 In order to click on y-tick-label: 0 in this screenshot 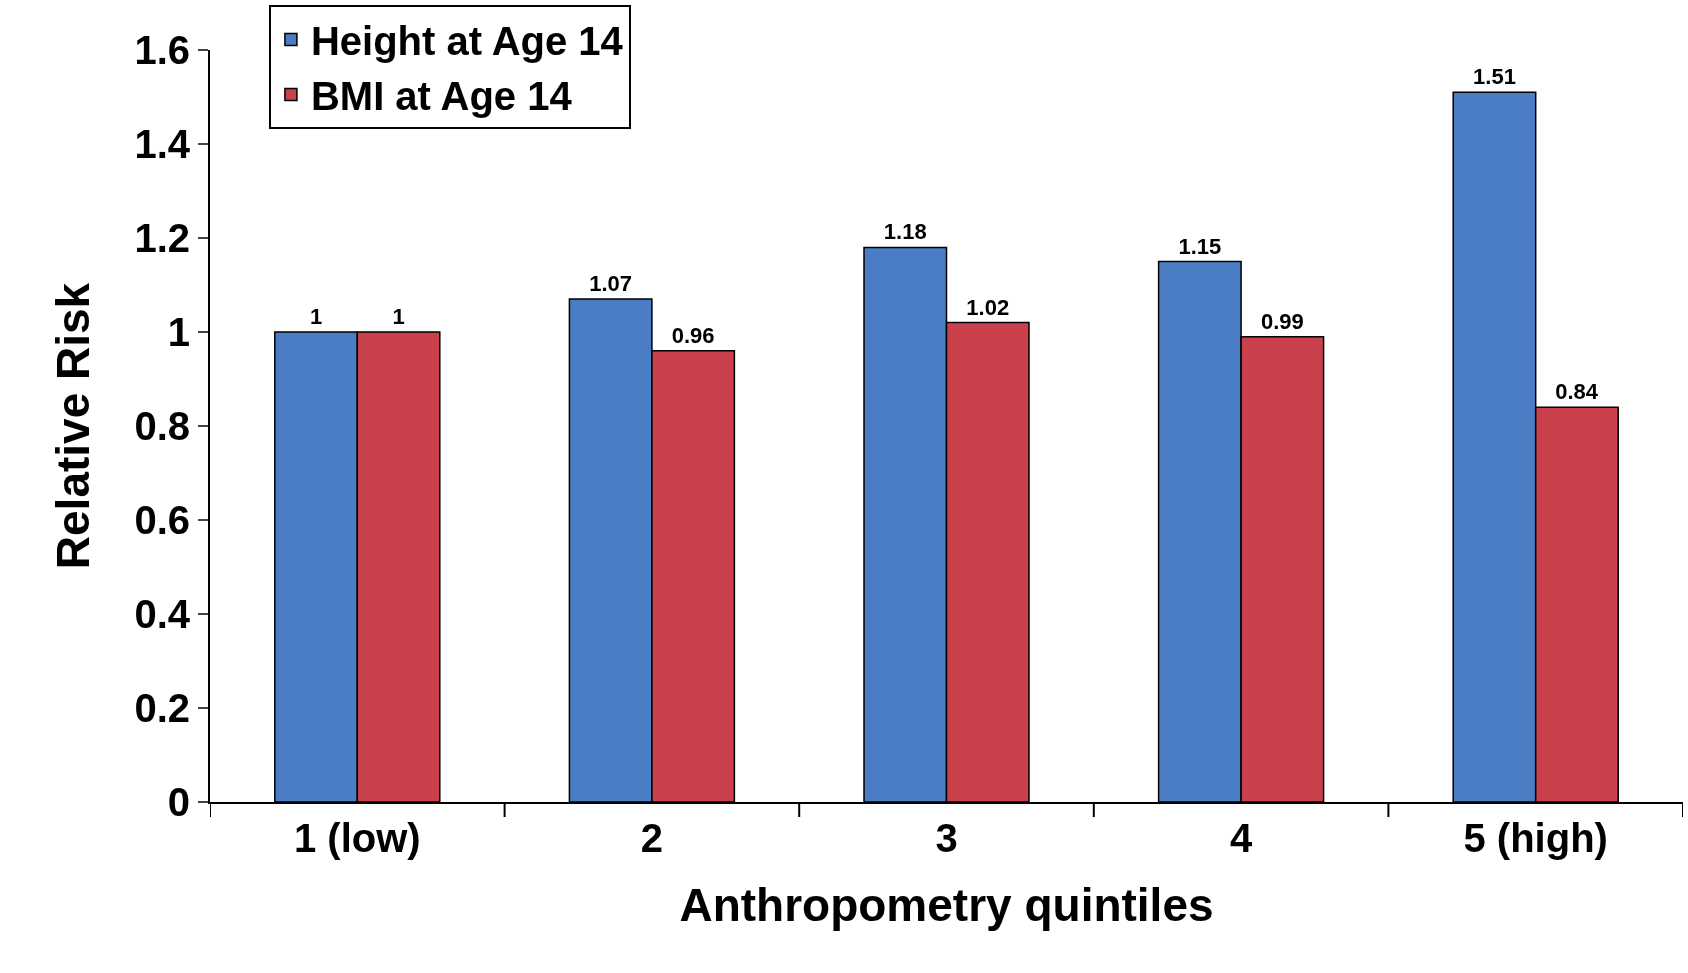, I will do `click(178, 802)`.